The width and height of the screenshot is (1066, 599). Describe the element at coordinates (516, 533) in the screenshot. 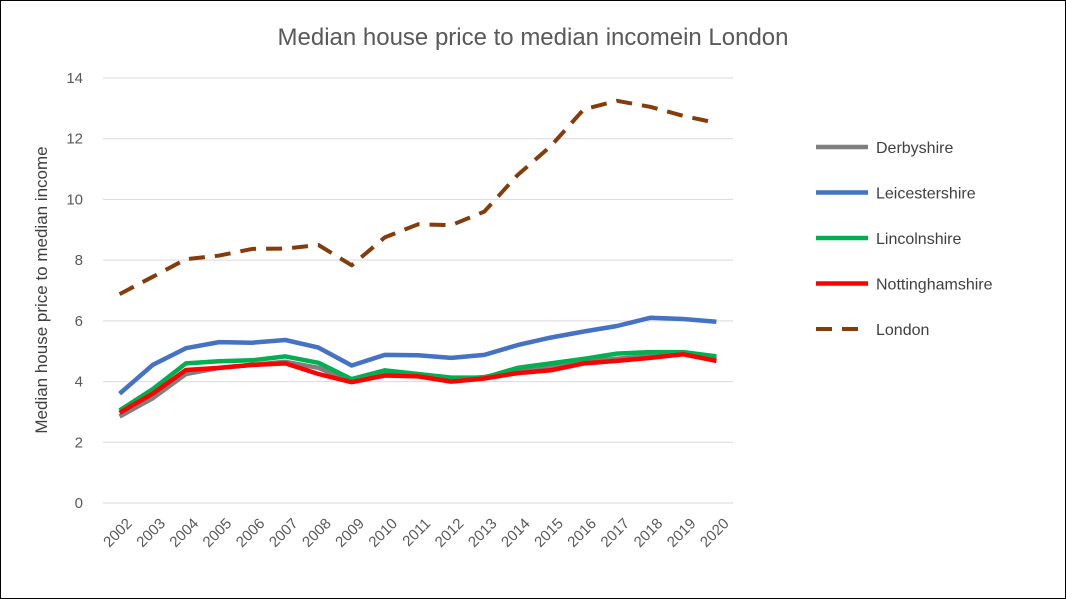

I see `x-tick-label: 2014` at that location.